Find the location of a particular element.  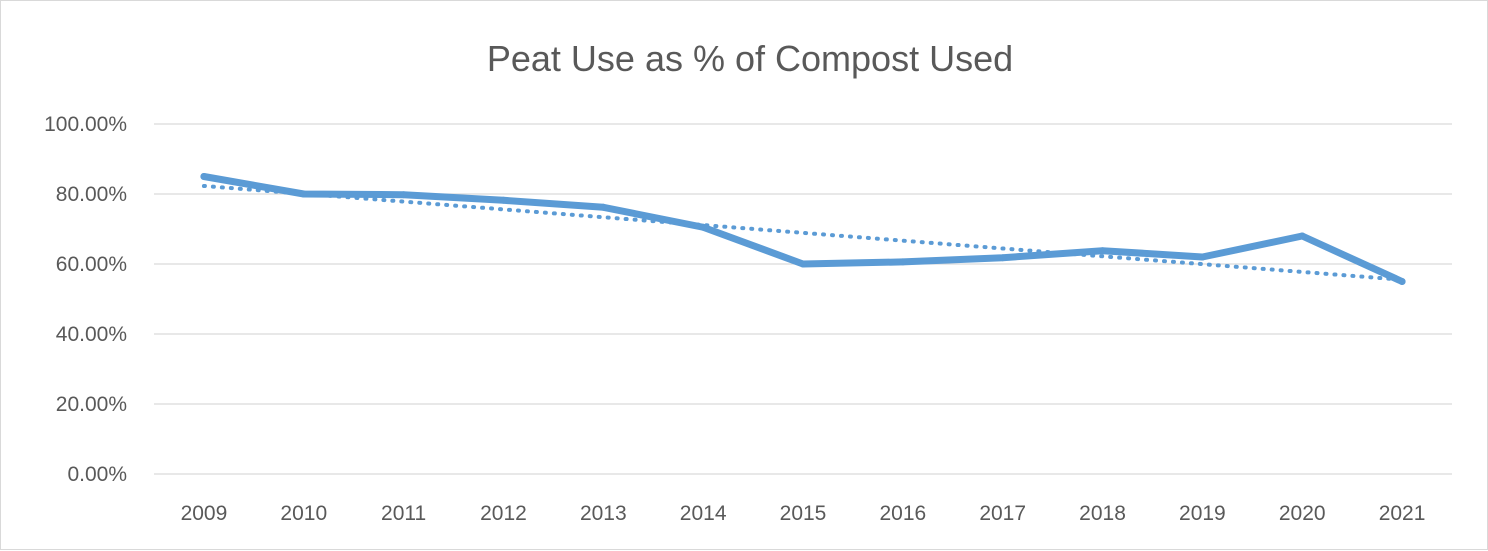

y-tick-label: 100.00% is located at coordinates (85, 124).